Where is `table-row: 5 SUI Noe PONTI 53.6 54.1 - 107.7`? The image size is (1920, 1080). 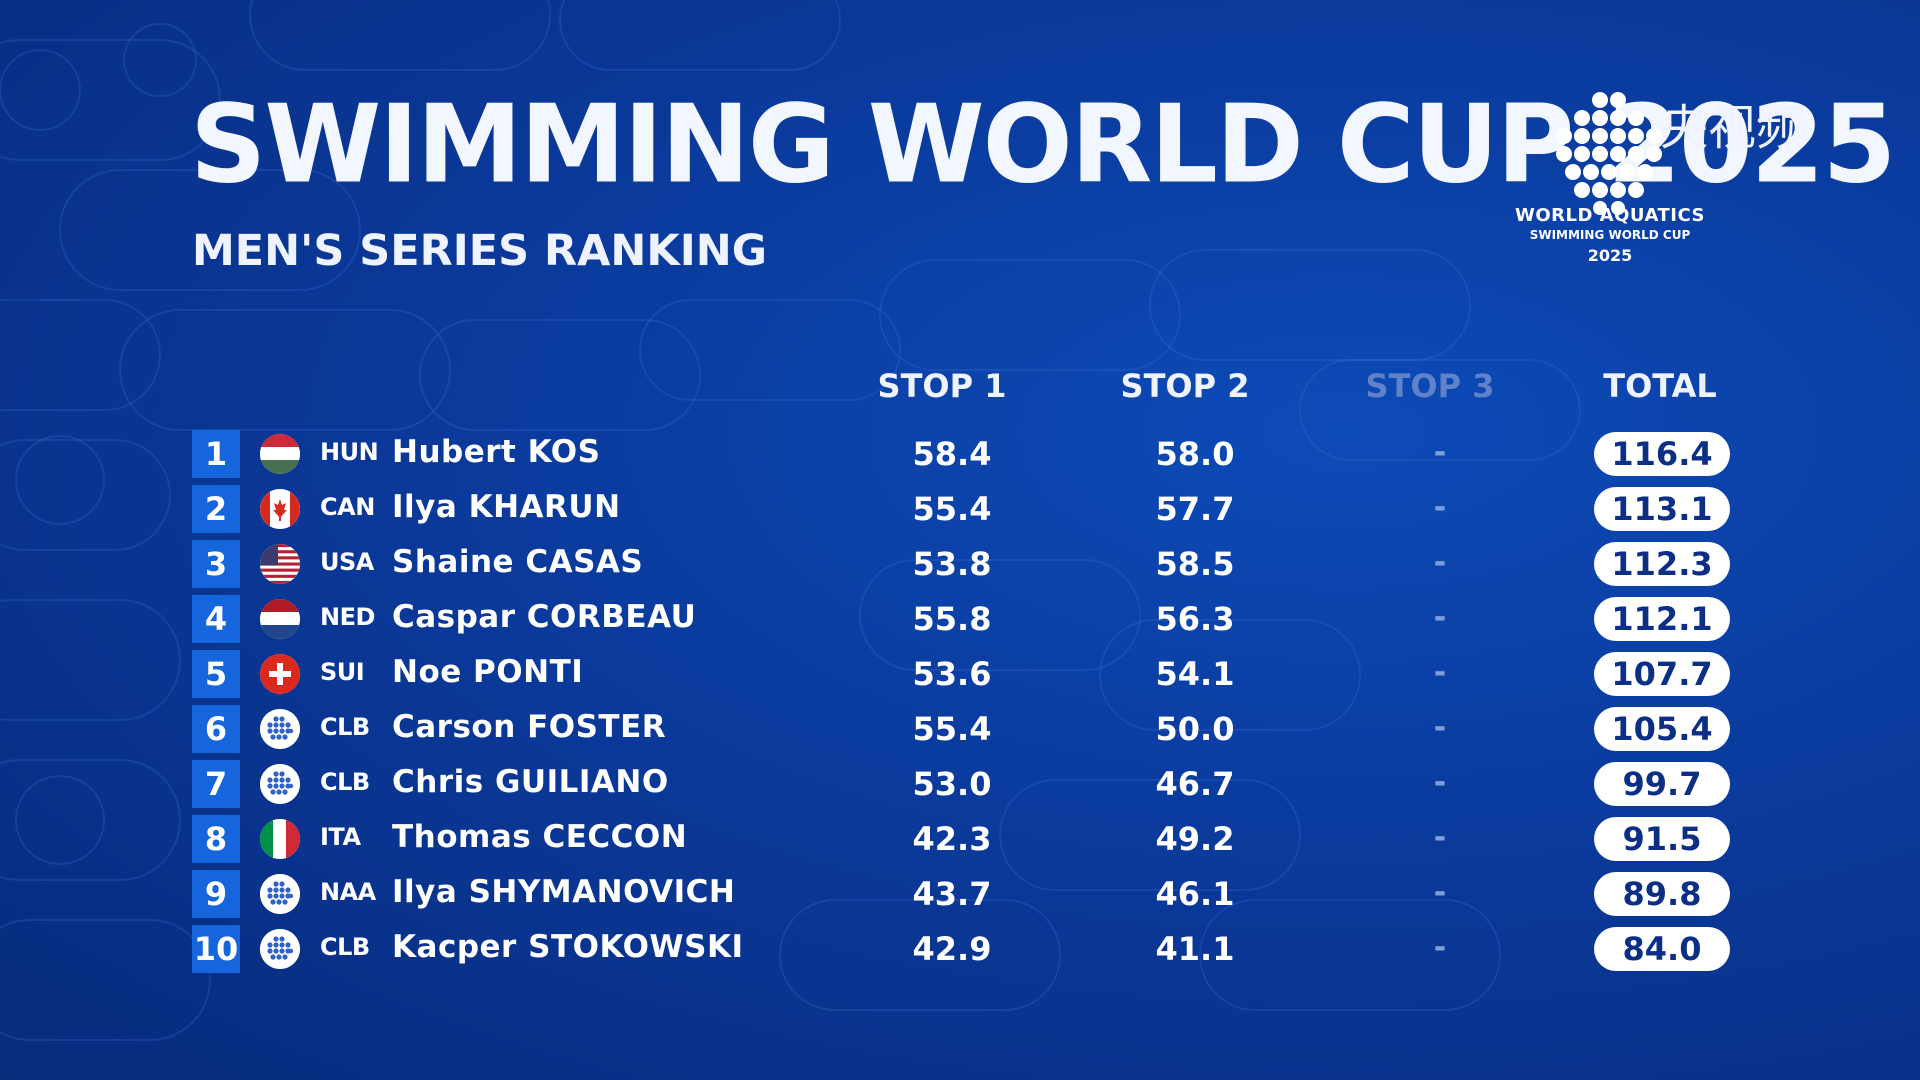 table-row: 5 SUI Noe PONTI 53.6 54.1 - 107.7 is located at coordinates (962, 674).